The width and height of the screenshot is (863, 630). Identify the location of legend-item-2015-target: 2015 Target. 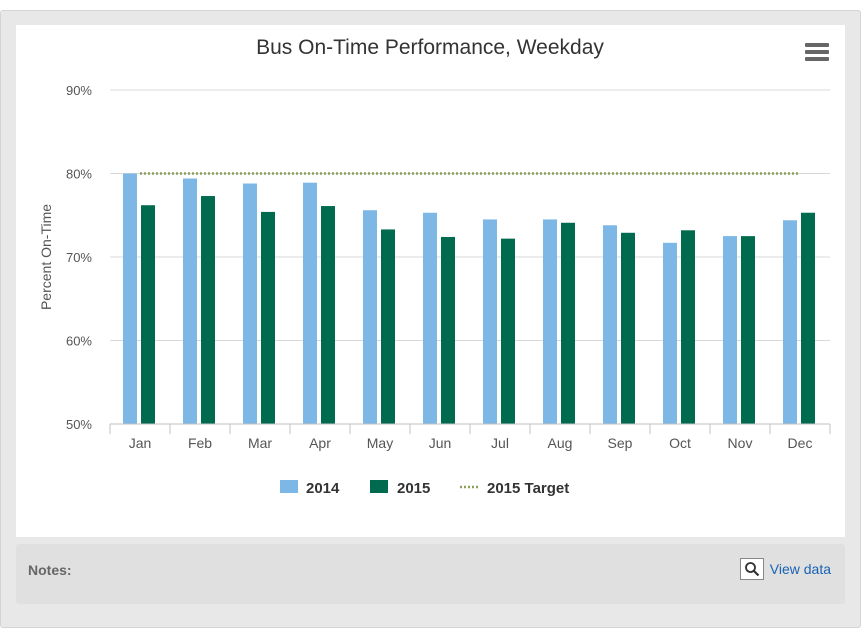
(514, 488).